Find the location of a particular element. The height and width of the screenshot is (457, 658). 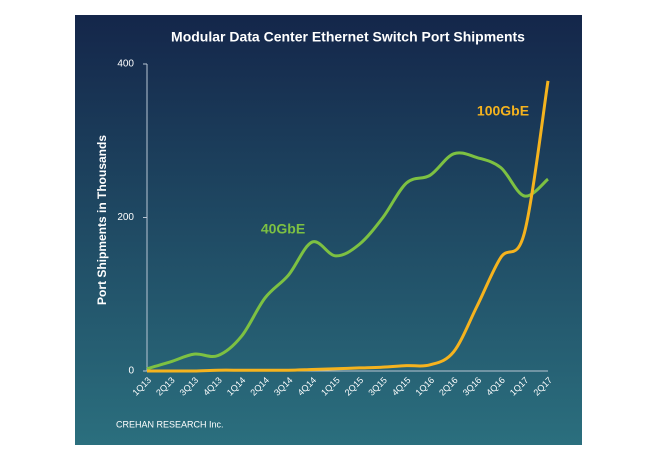

y-tick-label: 200 is located at coordinates (125, 217).